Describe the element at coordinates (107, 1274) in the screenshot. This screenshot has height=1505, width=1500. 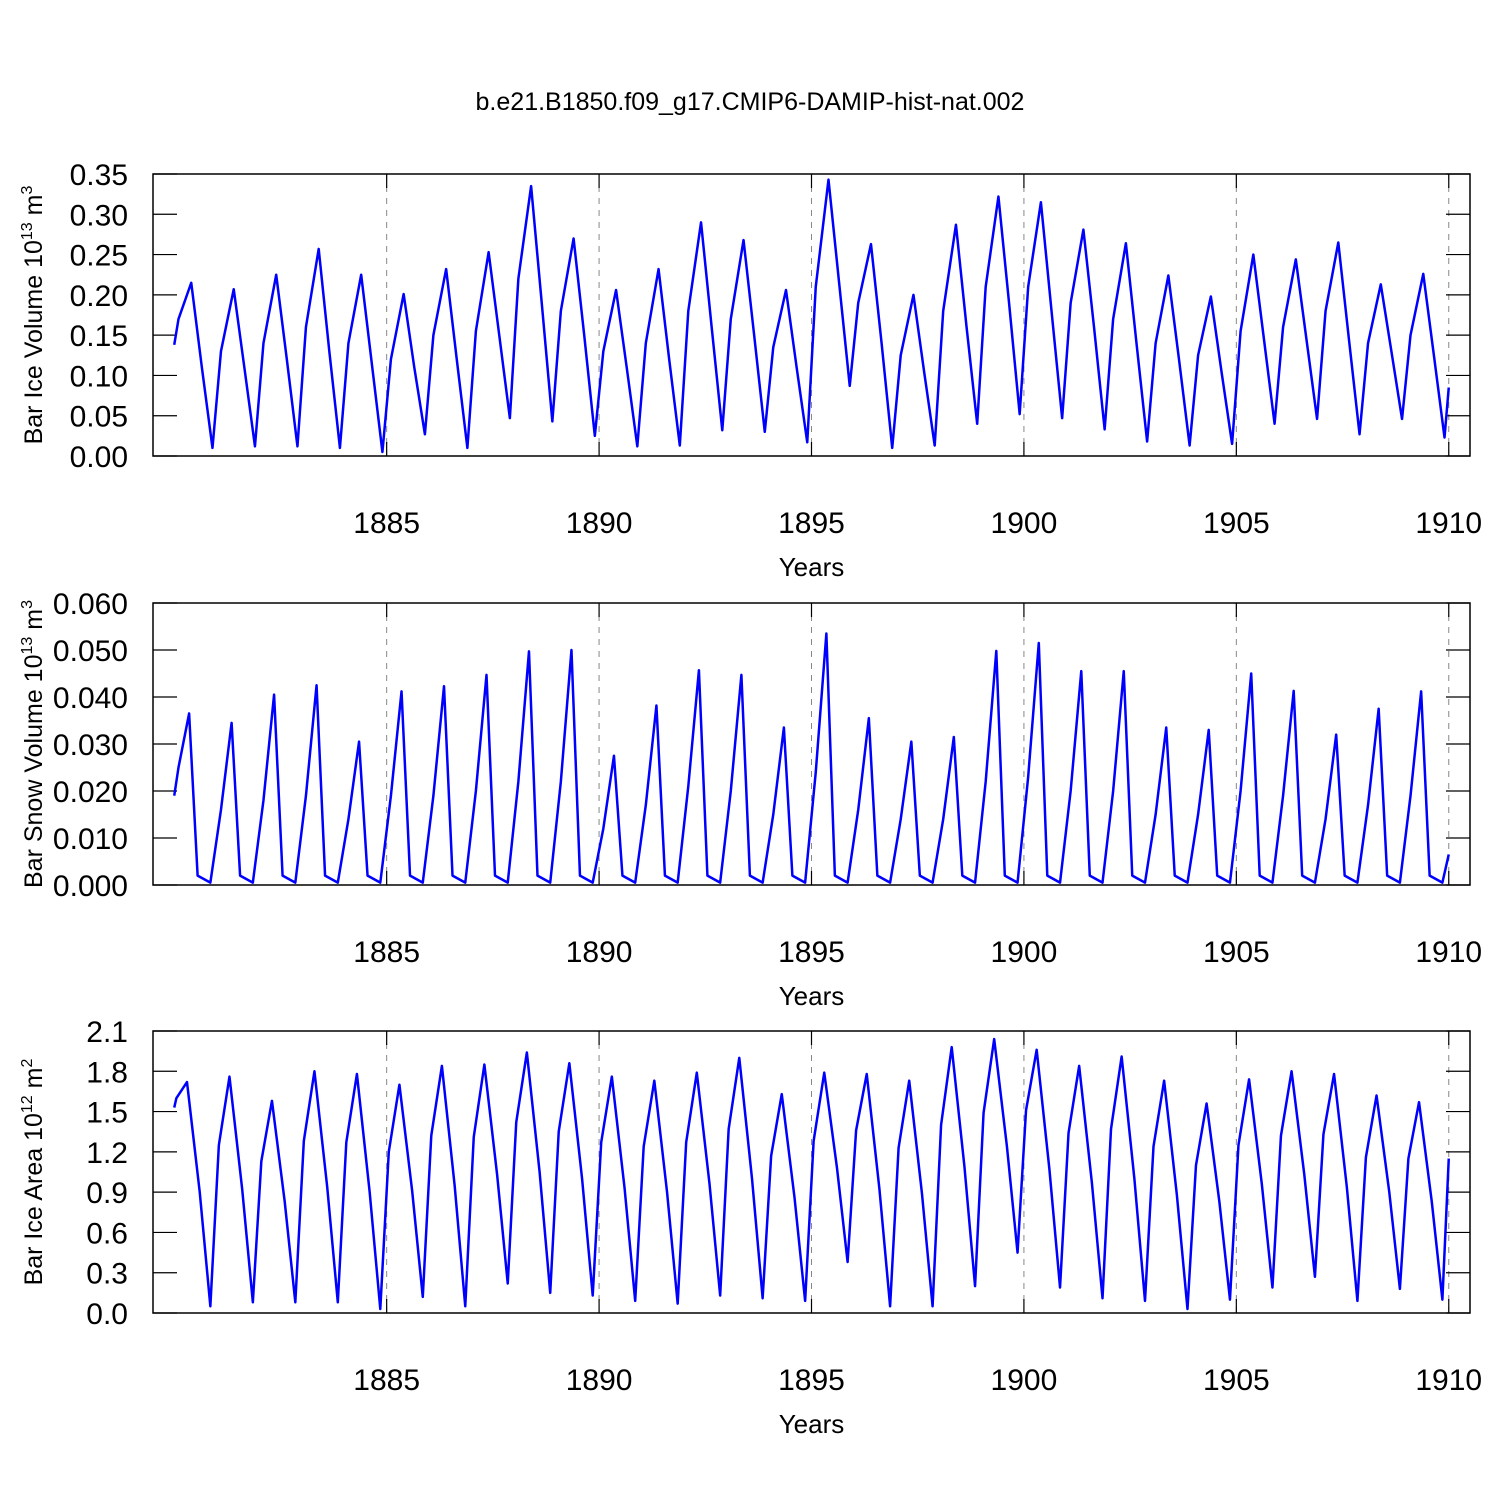
I see `y-tick-label: 0.3` at that location.